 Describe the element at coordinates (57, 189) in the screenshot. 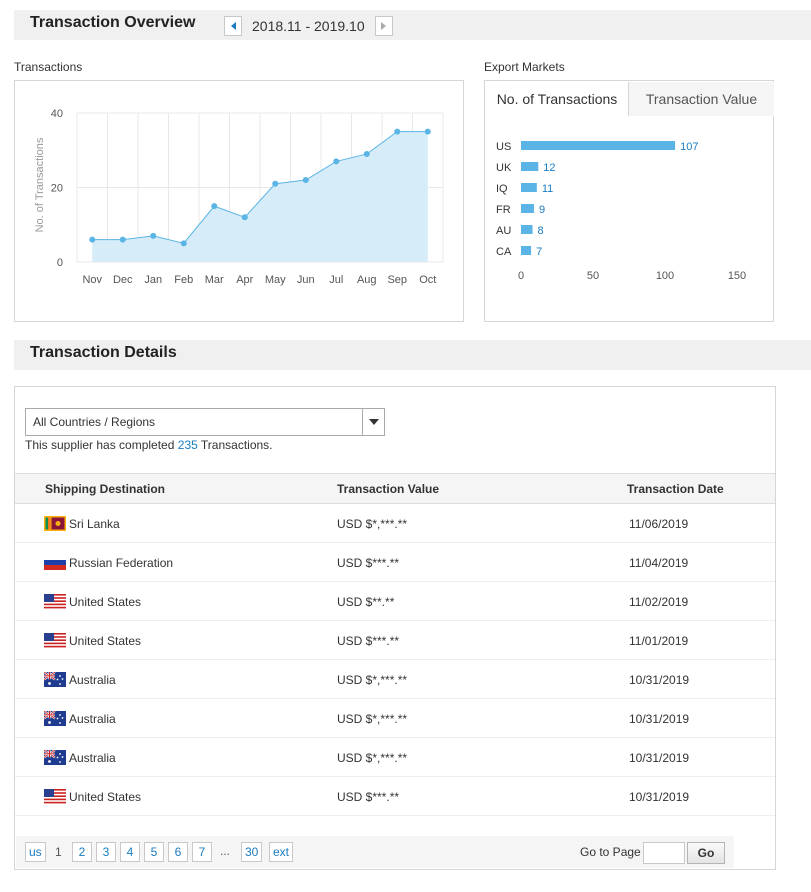

I see `y-tick-label: 20` at that location.